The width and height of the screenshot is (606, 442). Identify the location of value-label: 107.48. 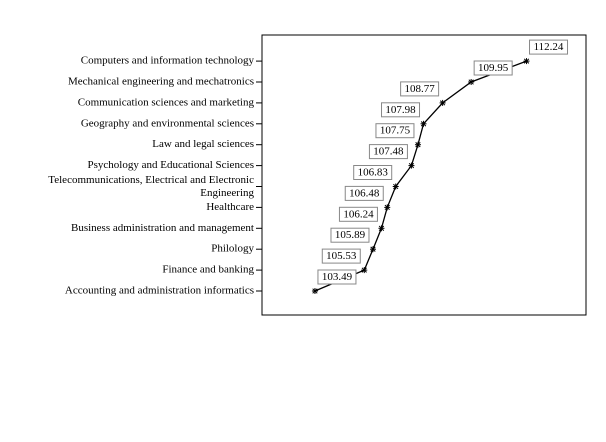
(388, 152).